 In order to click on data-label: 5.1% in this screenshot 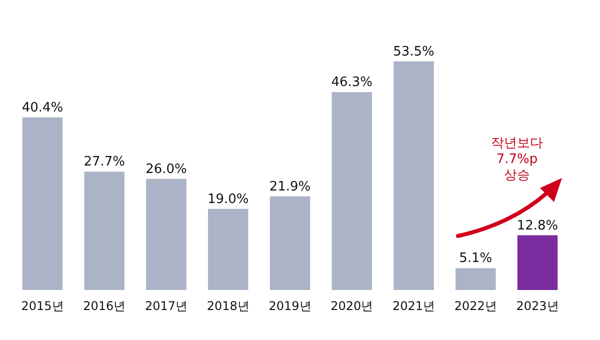, I will do `click(475, 258)`.